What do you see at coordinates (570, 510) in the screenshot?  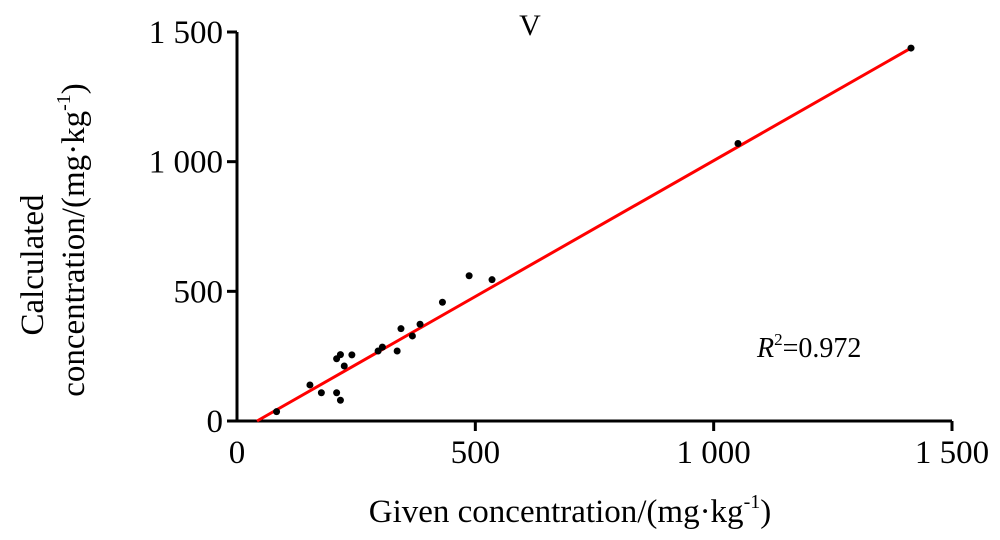 I see `x-axis-label: Given concentration/(mg·kg-1)` at bounding box center [570, 510].